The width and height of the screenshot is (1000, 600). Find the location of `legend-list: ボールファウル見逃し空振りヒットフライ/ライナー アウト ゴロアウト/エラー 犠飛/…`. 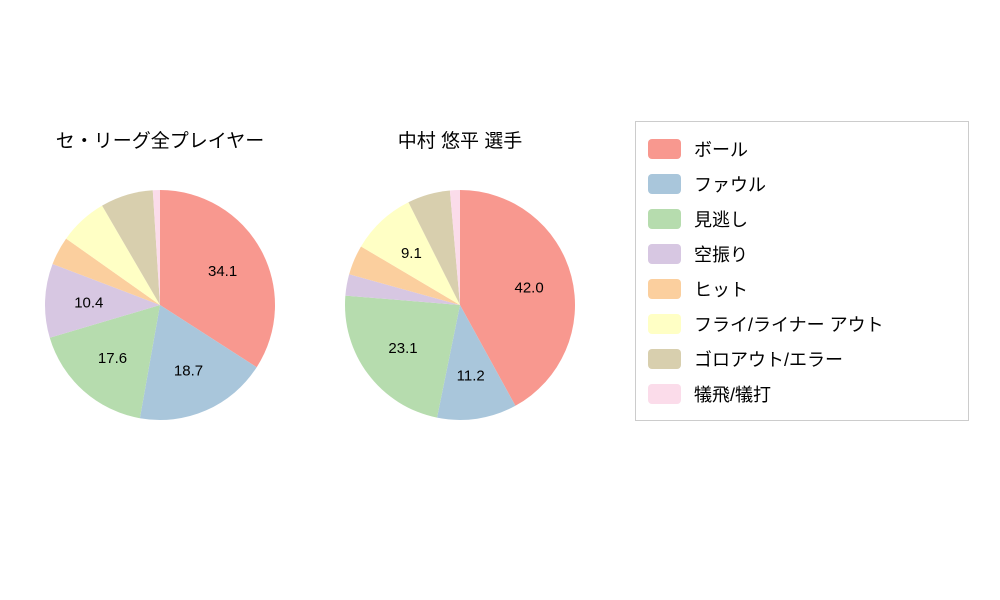

legend-list: ボールファウル見逃し空振りヒットフライ/ライナー アウト ゴロアウト/エラー 犠飛/… is located at coordinates (808, 271).